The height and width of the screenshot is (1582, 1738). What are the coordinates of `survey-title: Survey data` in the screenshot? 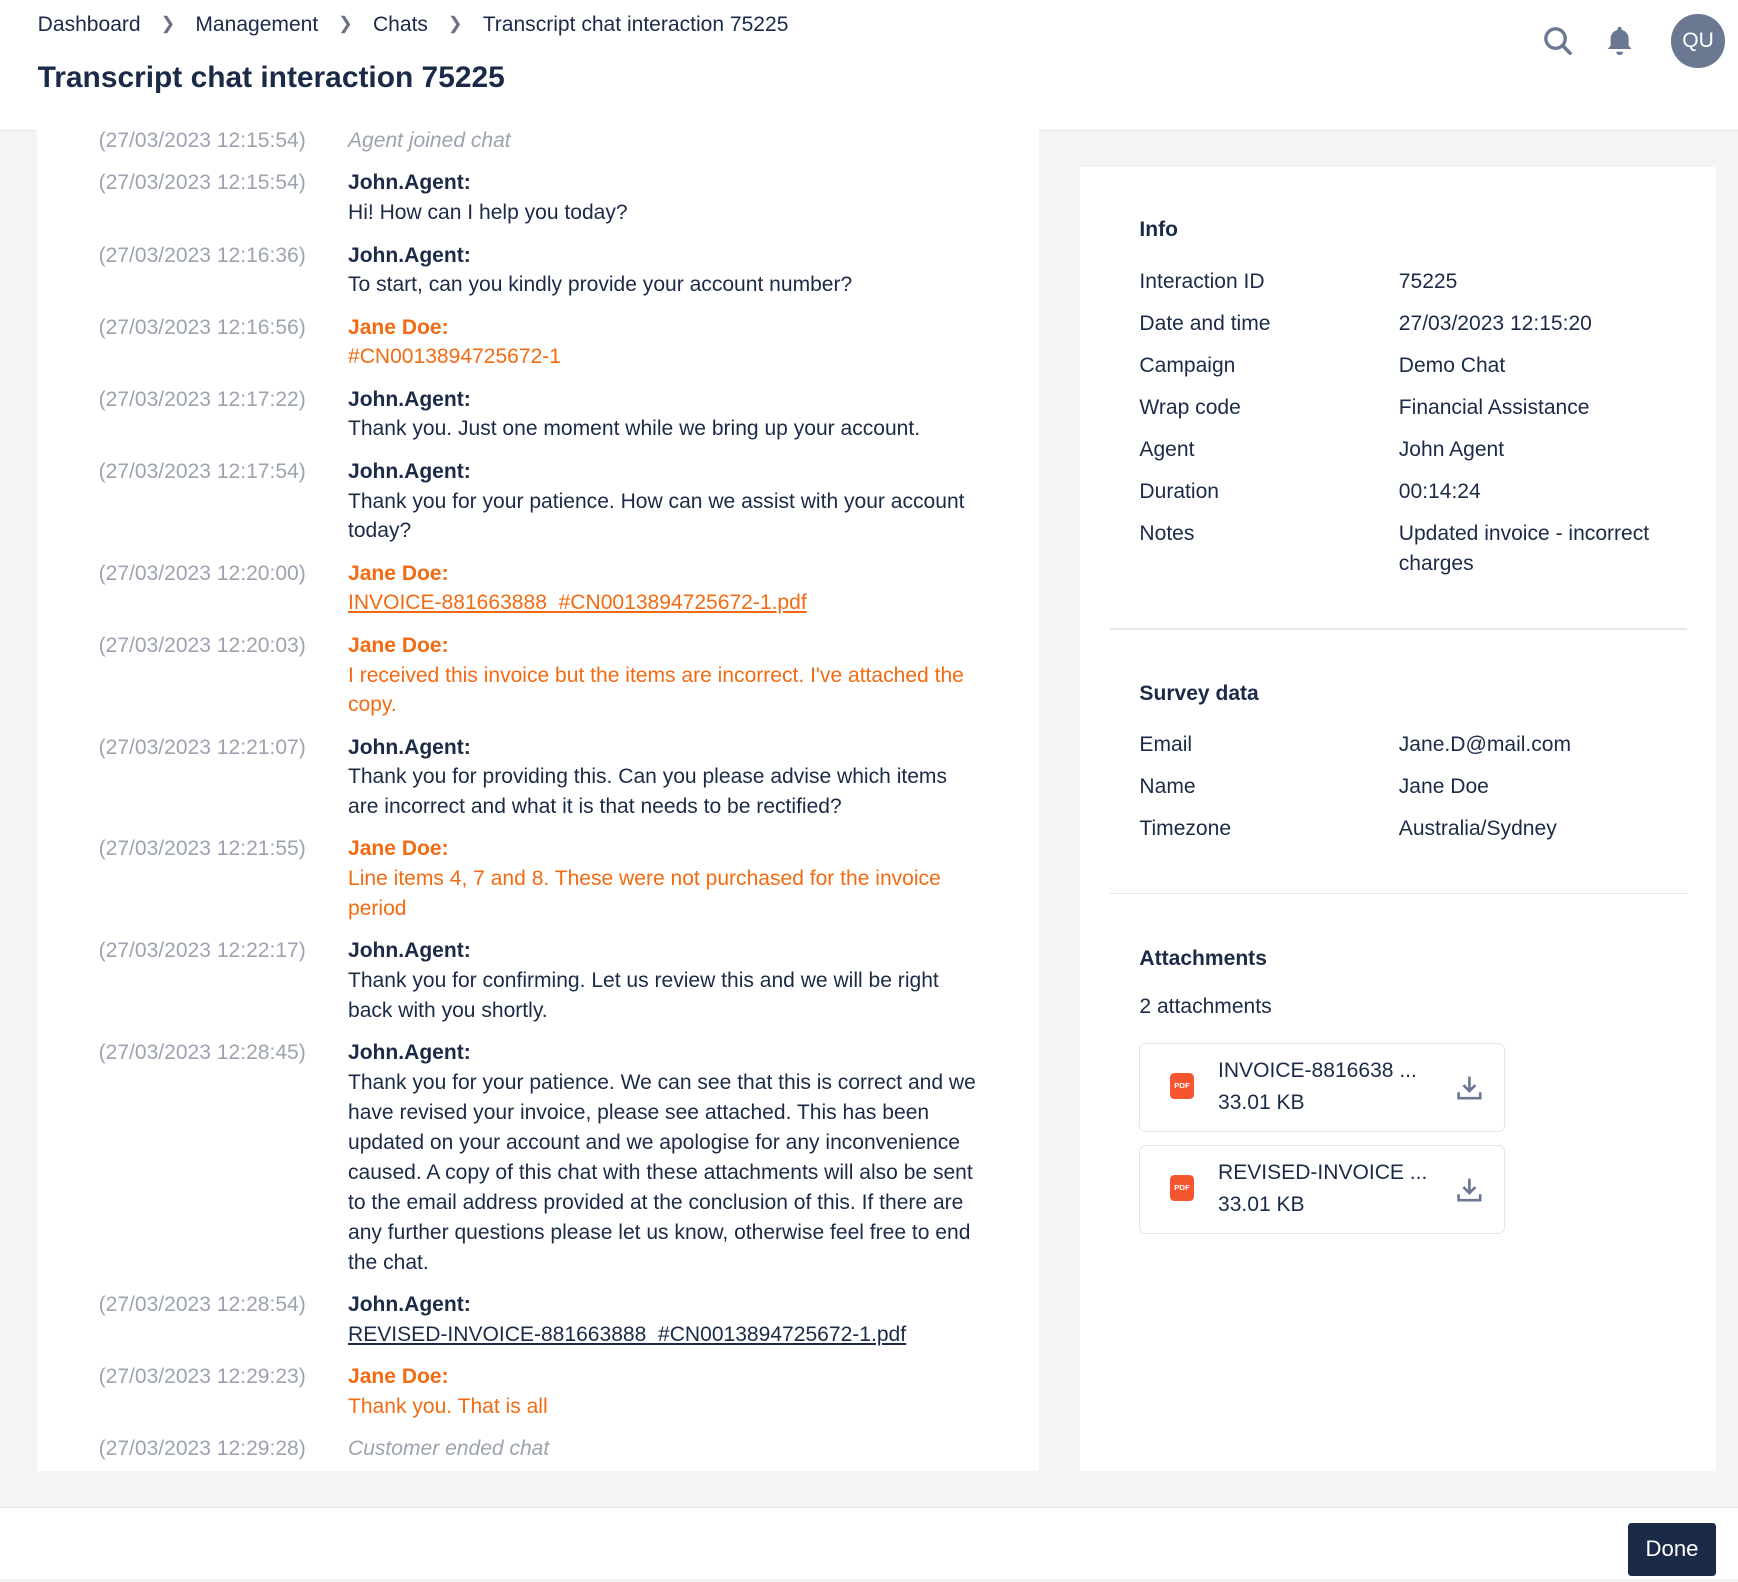 It's located at (1199, 693).